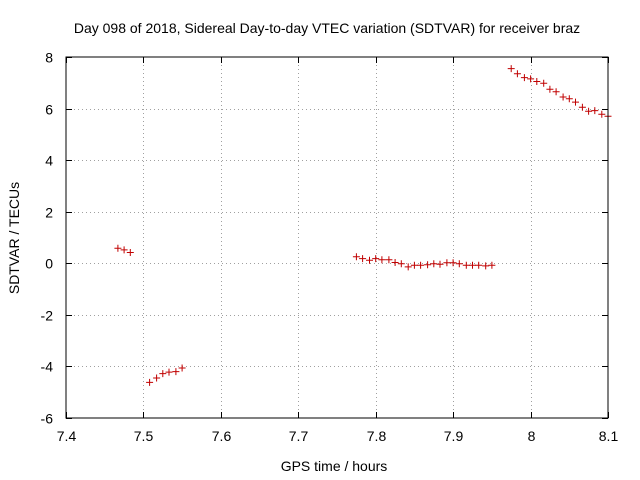  What do you see at coordinates (49, 58) in the screenshot?
I see `y-tick-label: 8` at bounding box center [49, 58].